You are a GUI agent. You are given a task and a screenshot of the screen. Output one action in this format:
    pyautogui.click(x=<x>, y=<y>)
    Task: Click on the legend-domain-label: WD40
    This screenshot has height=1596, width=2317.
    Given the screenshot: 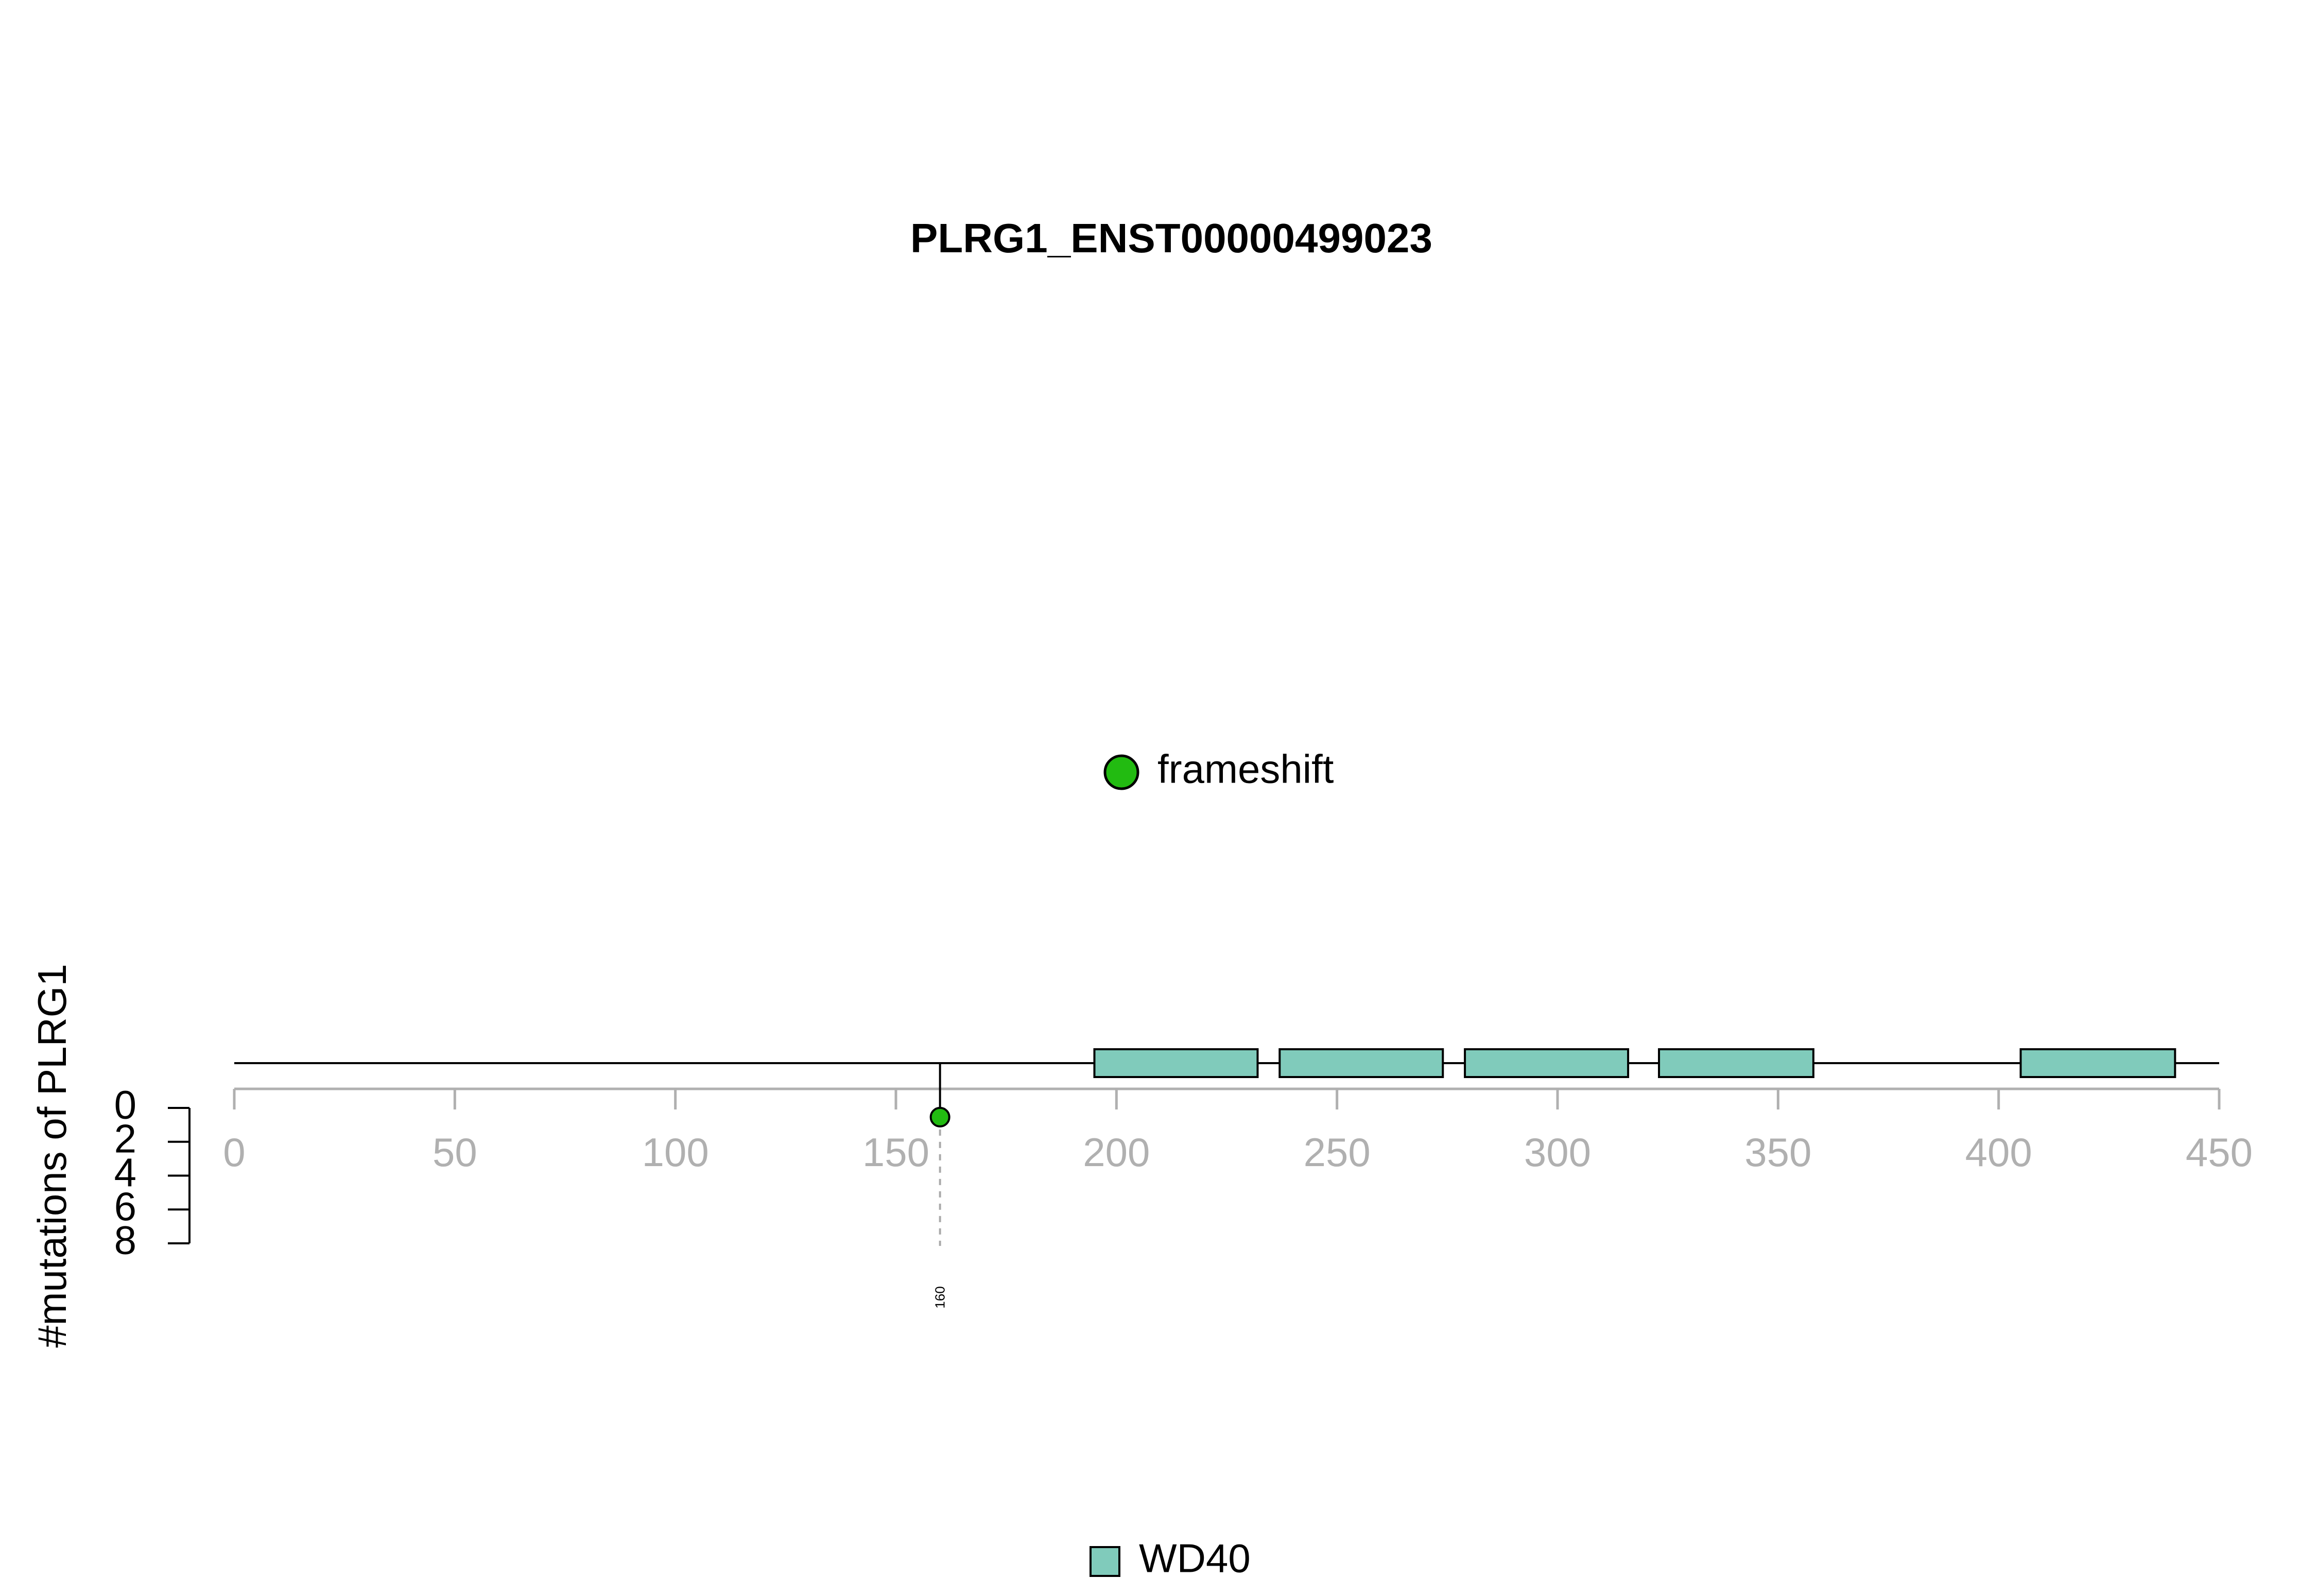 What is the action you would take?
    pyautogui.click(x=1195, y=1558)
    